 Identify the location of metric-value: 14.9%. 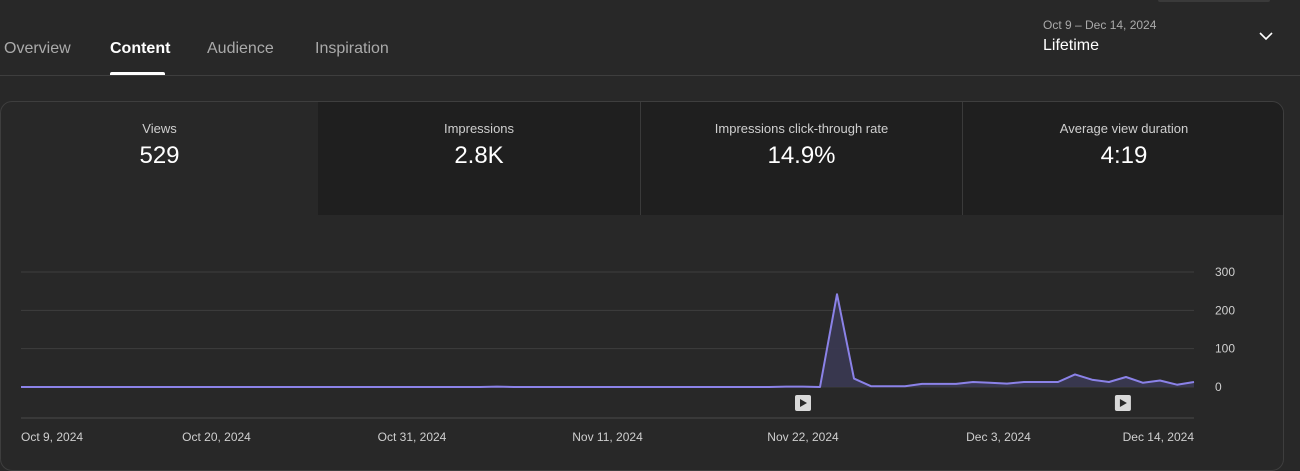
(801, 155).